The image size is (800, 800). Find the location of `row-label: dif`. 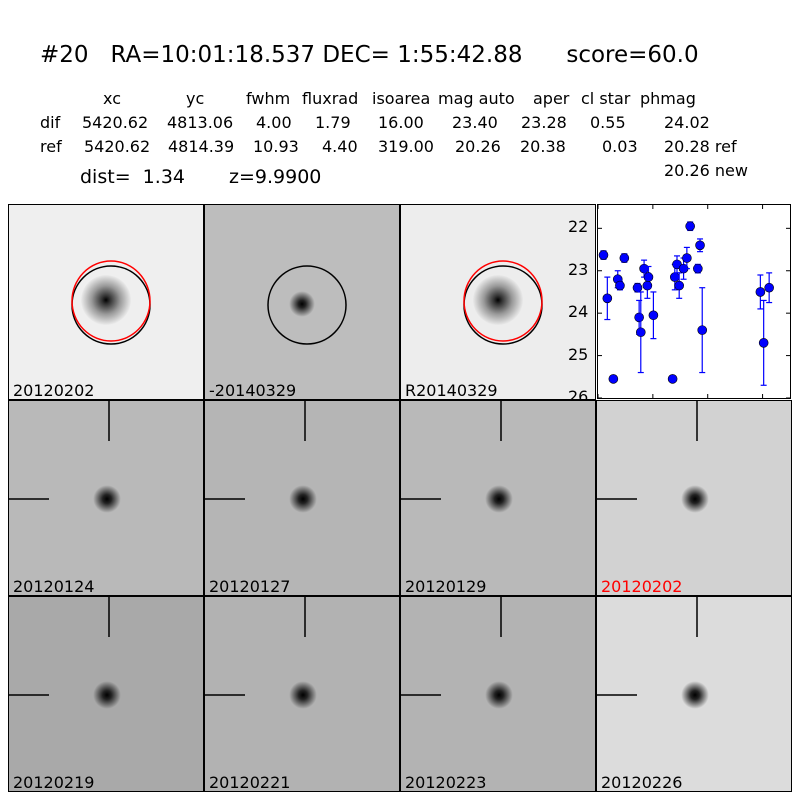

row-label: dif is located at coordinates (50, 122).